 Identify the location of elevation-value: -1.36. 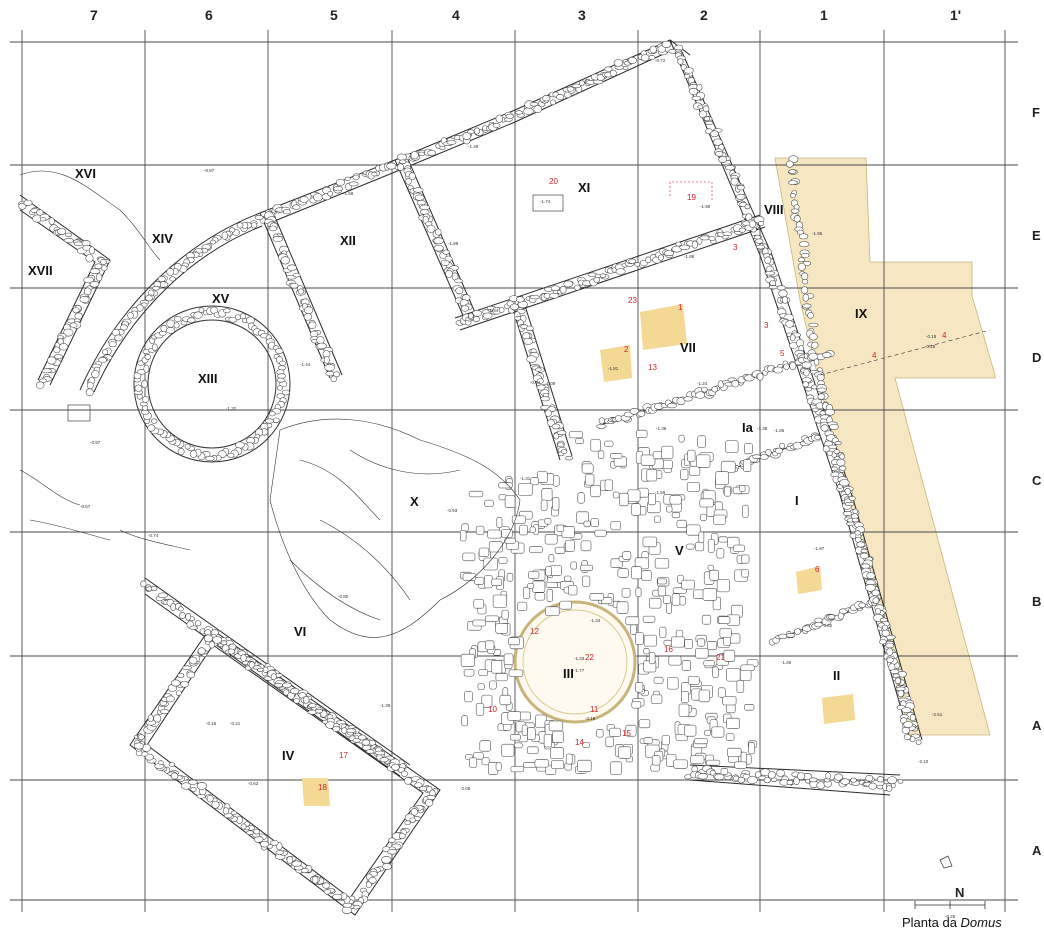
(661, 428).